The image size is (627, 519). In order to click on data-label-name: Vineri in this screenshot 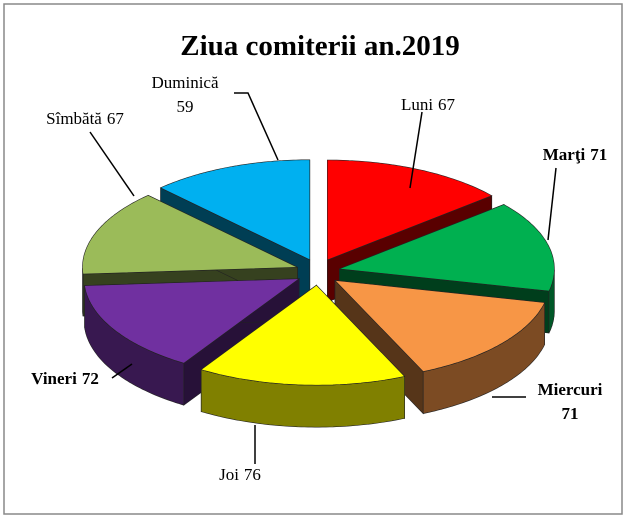, I will do `click(54, 378)`.